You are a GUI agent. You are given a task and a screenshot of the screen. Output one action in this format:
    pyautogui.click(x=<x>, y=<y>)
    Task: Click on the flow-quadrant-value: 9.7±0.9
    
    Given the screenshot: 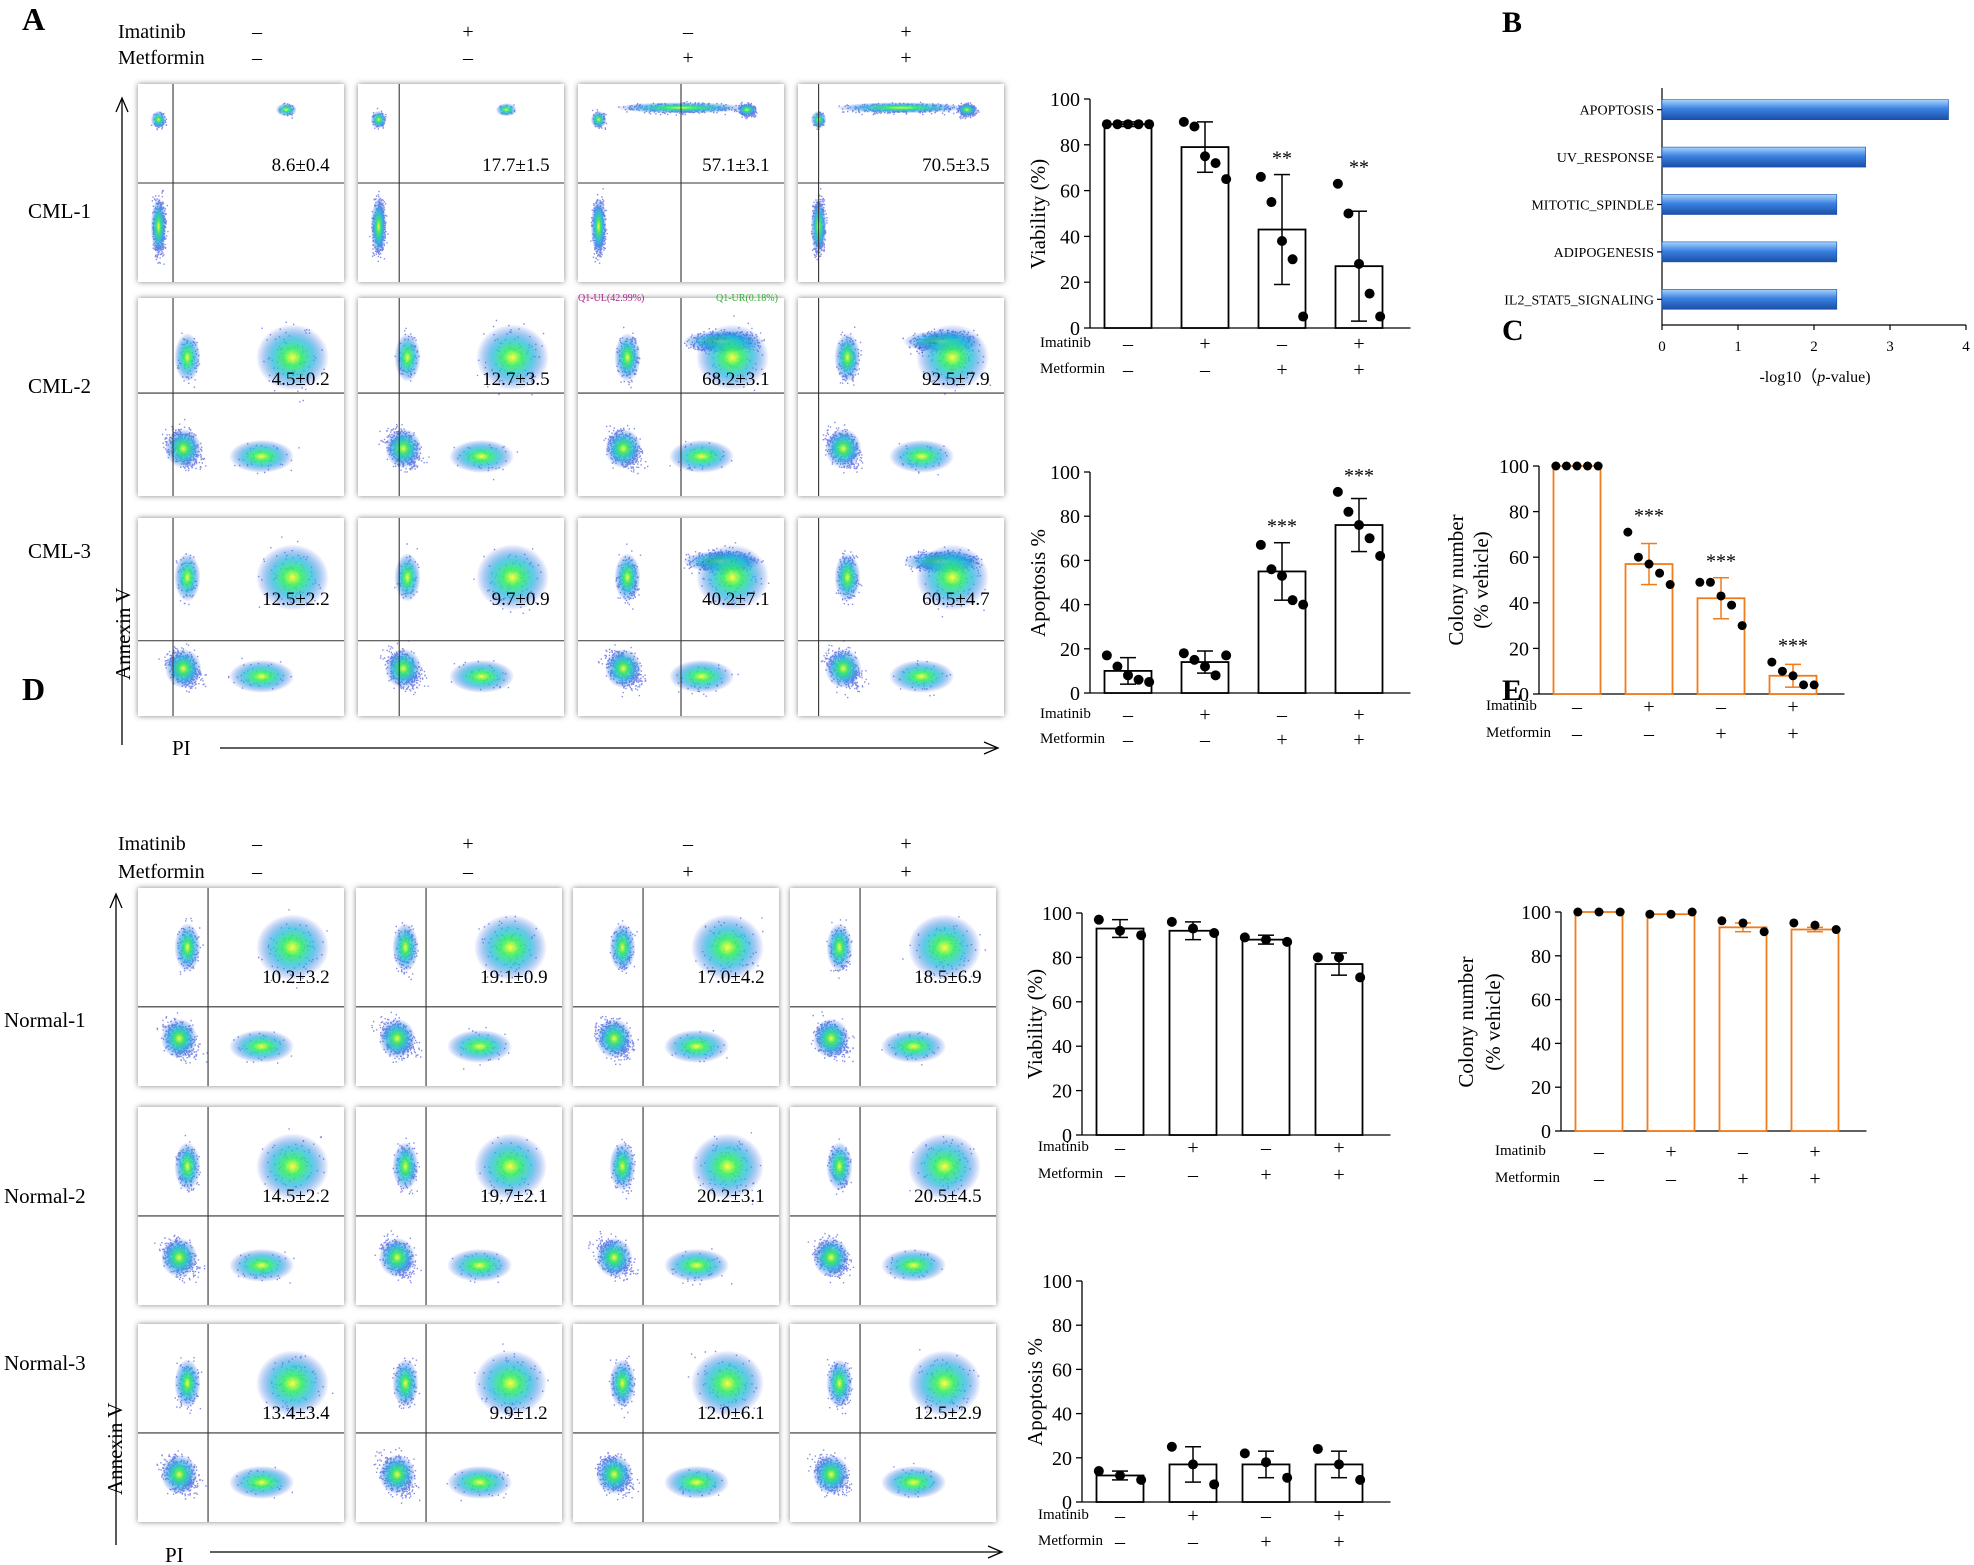 What is the action you would take?
    pyautogui.click(x=521, y=599)
    